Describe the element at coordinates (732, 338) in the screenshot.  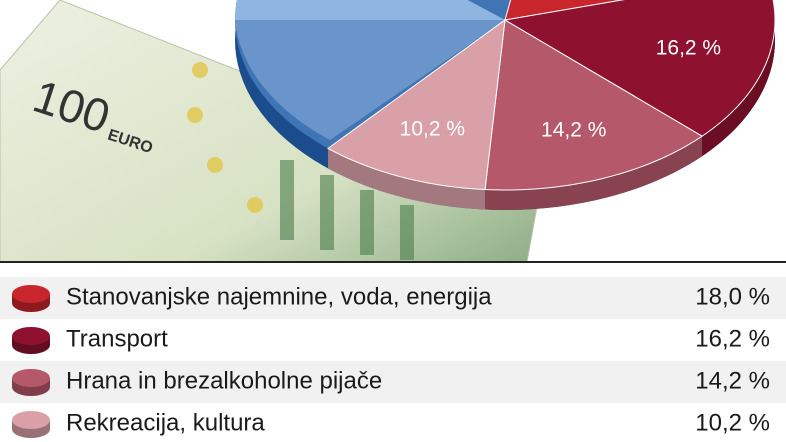
I see `legend-value: 16,2 %` at that location.